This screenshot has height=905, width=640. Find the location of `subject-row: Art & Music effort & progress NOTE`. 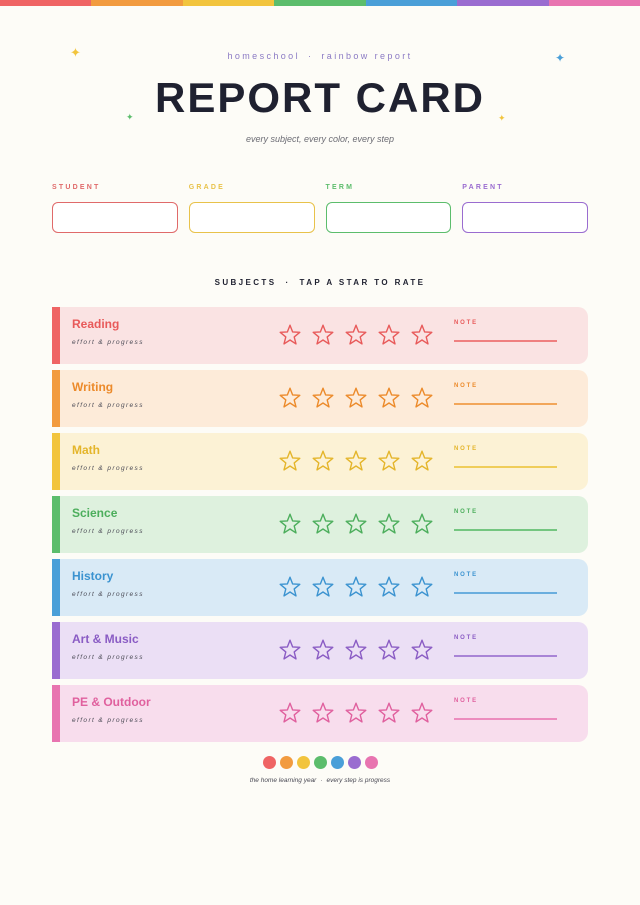

subject-row: Art & Music effort & progress NOTE is located at coordinates (320, 650).